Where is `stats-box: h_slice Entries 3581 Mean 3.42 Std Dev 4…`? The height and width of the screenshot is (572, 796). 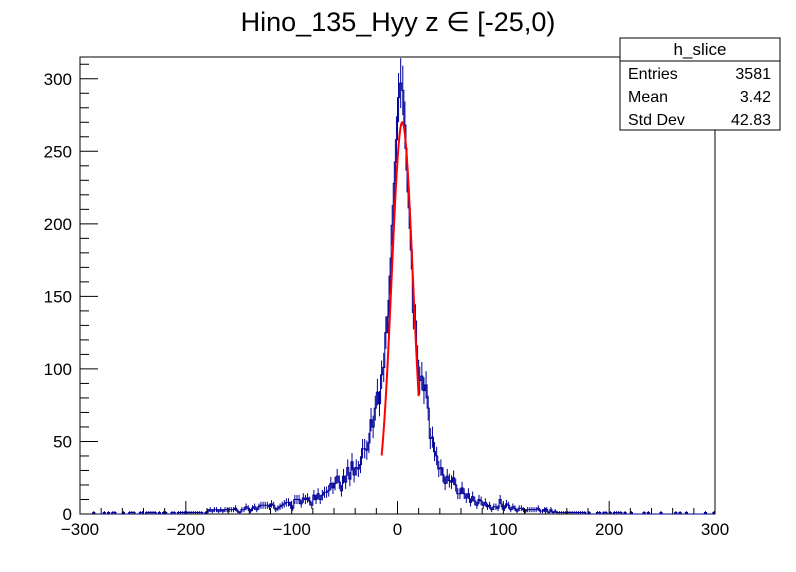 stats-box: h_slice Entries 3581 Mean 3.42 Std Dev 4… is located at coordinates (700, 84).